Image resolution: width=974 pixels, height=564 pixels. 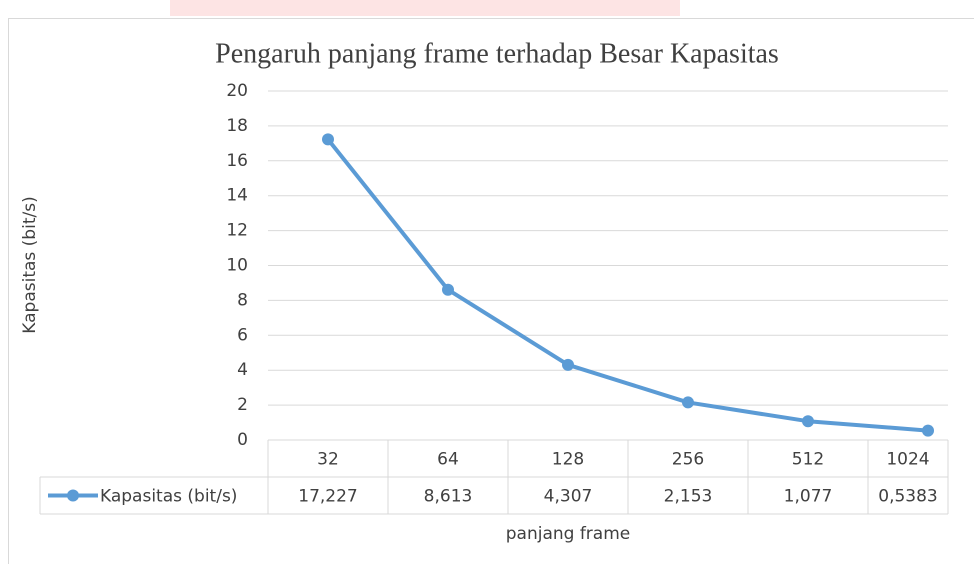 What do you see at coordinates (237, 91) in the screenshot?
I see `y-tick-label: 20` at bounding box center [237, 91].